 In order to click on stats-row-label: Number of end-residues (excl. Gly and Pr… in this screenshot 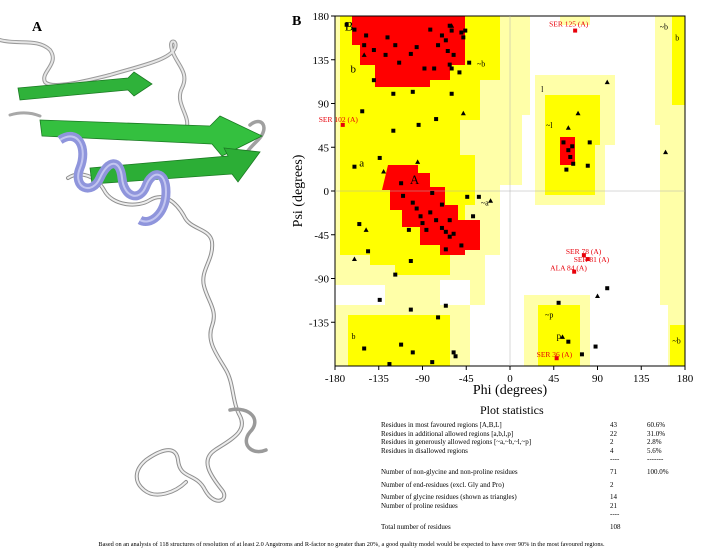, I will do `click(443, 484)`.